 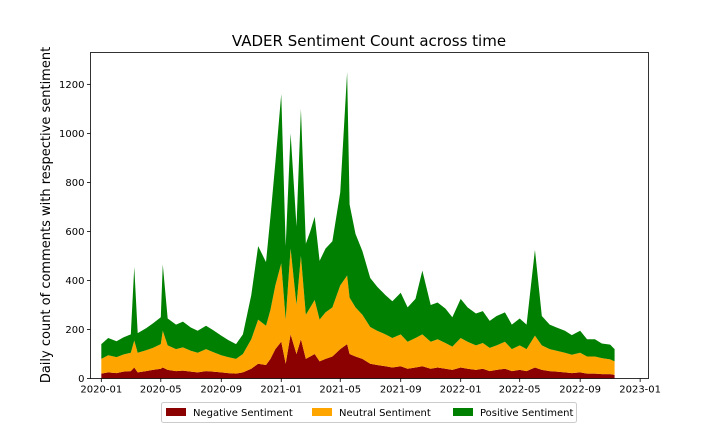 I want to click on y-tick-label: 0, so click(x=81, y=379).